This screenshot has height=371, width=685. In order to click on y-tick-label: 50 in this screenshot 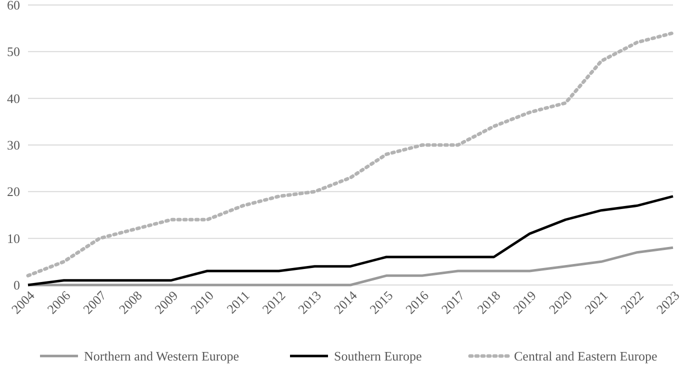, I will do `click(13, 52)`.